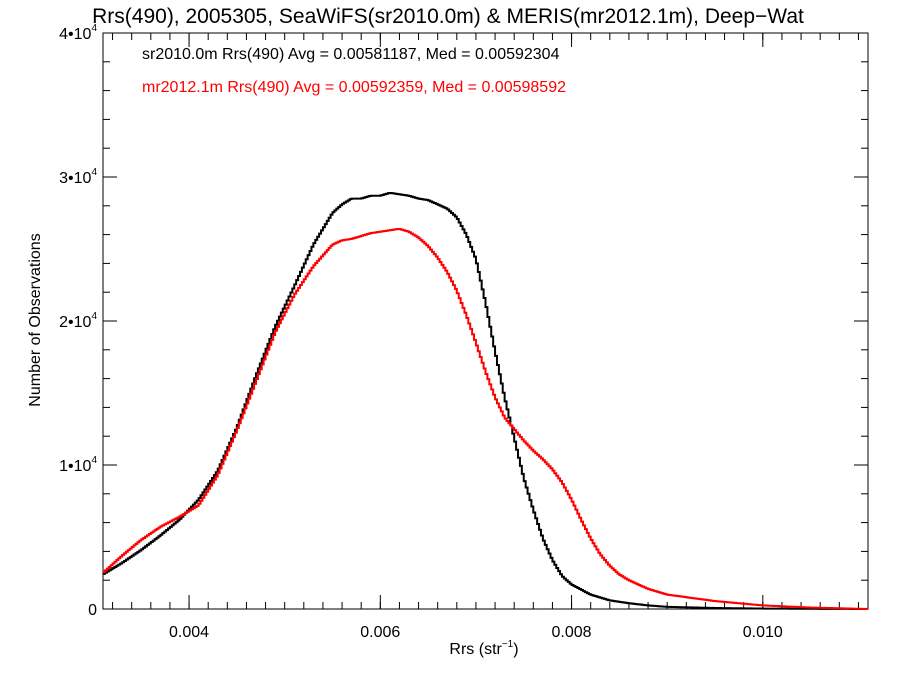 The height and width of the screenshot is (675, 900). I want to click on y-tick-label: 0, so click(92, 610).